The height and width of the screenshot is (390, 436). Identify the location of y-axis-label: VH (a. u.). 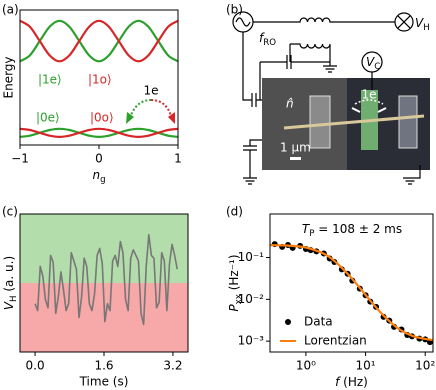
(10, 283).